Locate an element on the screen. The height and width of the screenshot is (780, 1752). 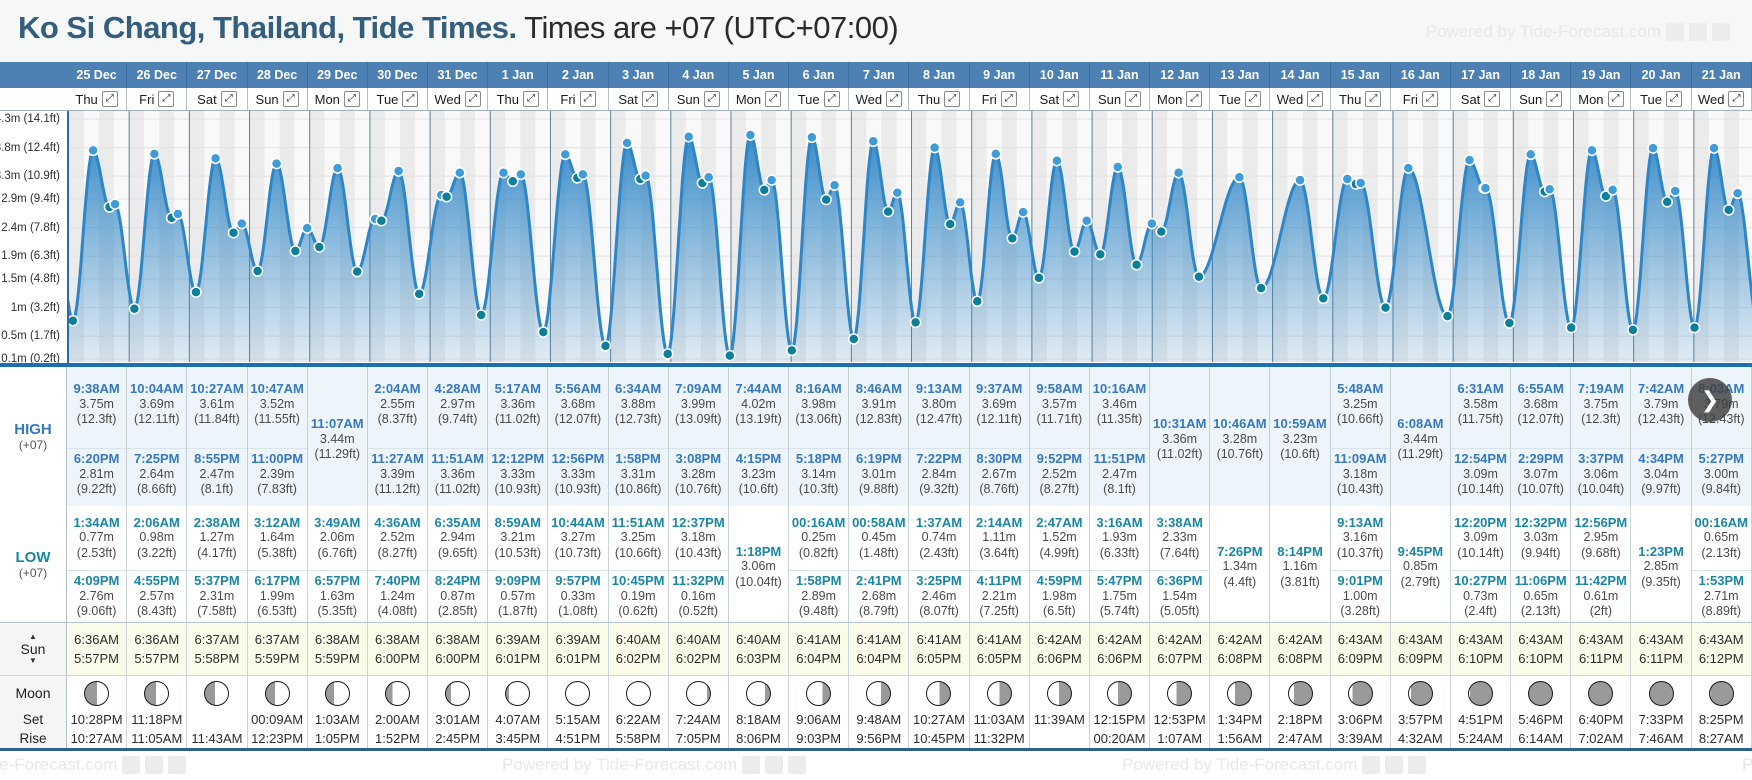
low-tide-height-ft: (7.64ft) is located at coordinates (1179, 552).